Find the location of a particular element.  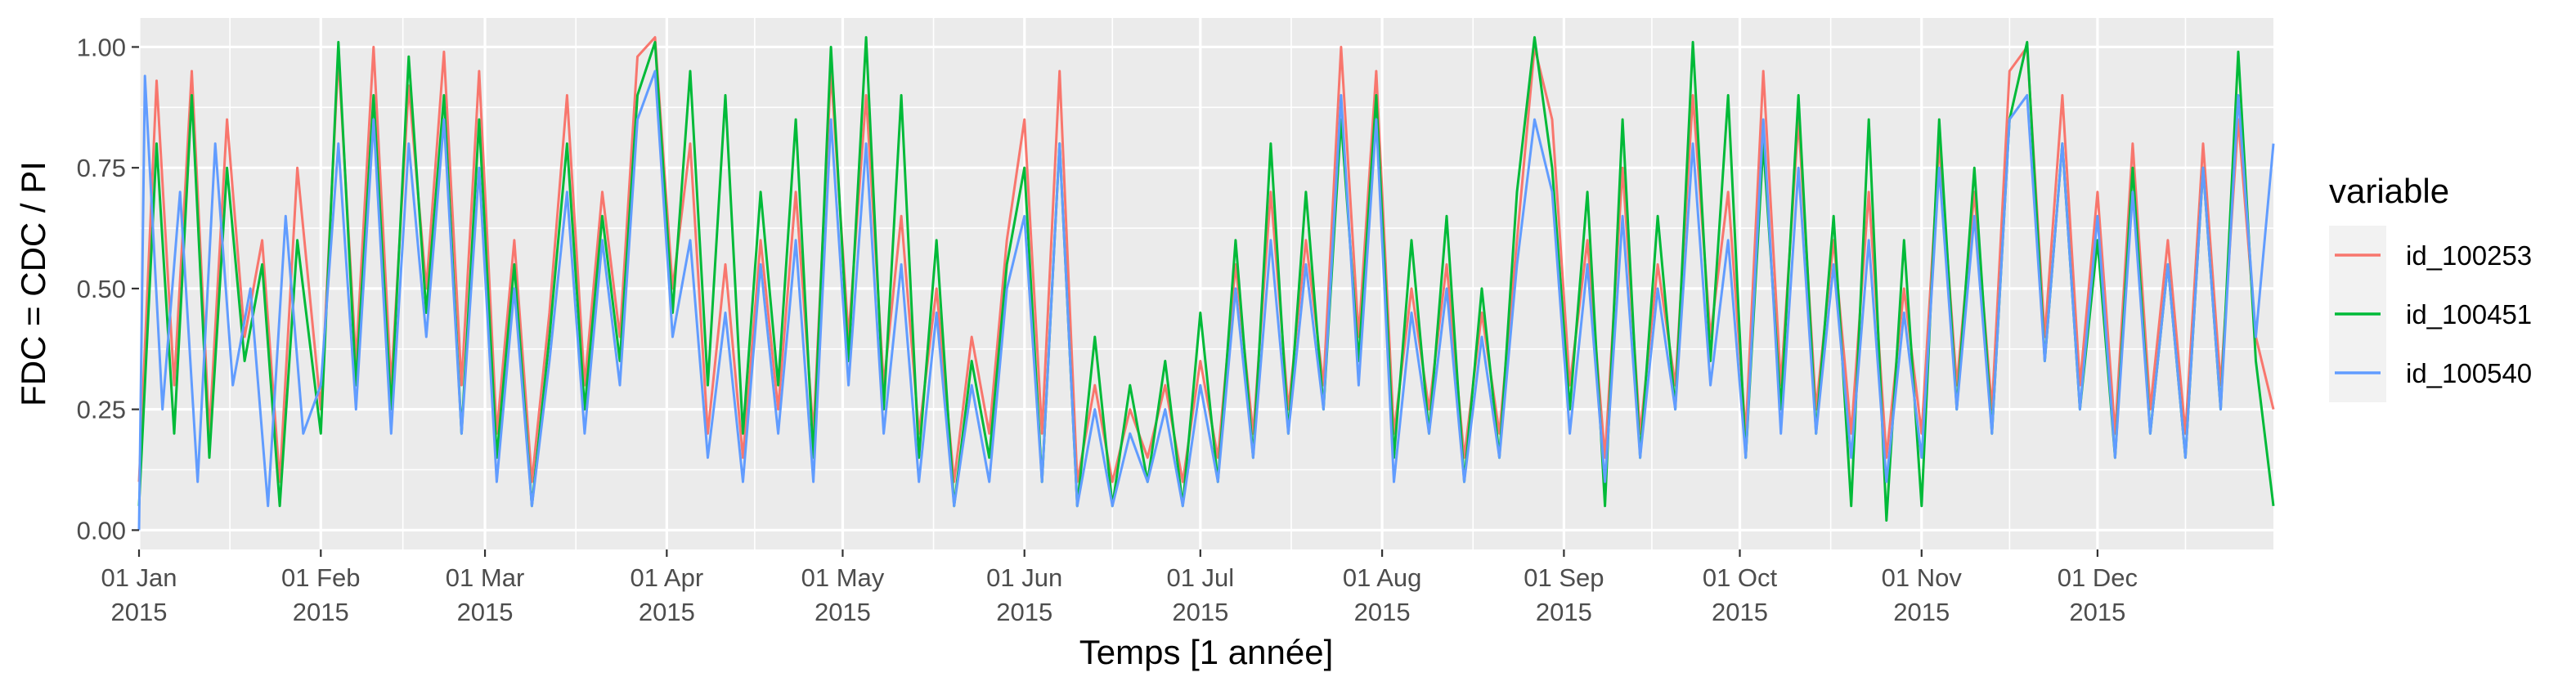

legend-label: id_100451 is located at coordinates (2469, 314).